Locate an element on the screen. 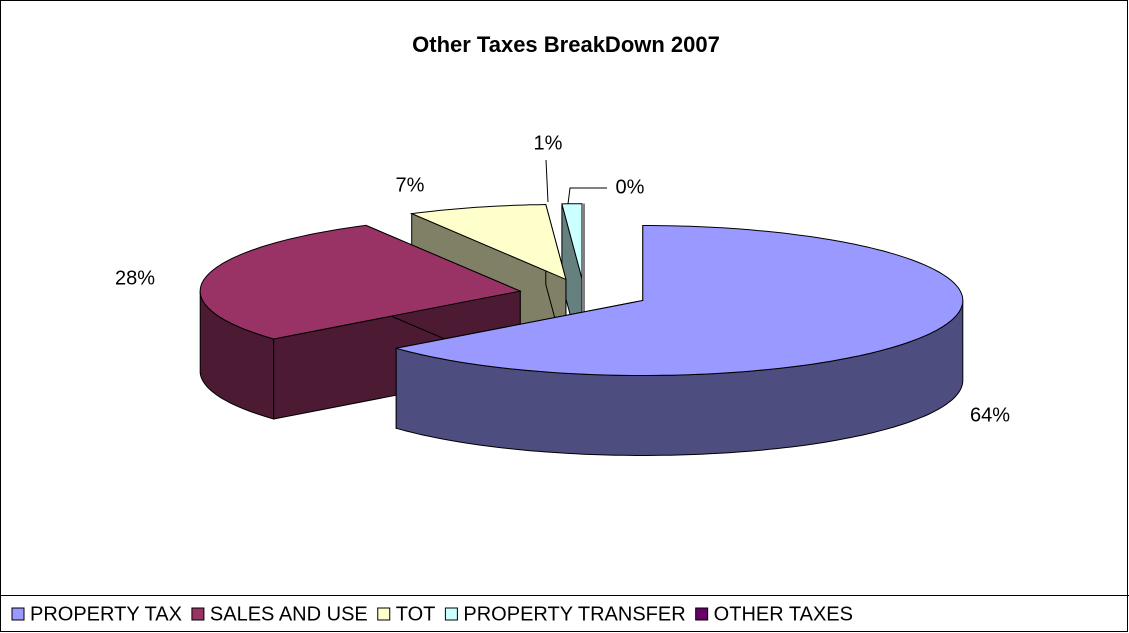  legend-label: OTHER TAXES is located at coordinates (783, 614).